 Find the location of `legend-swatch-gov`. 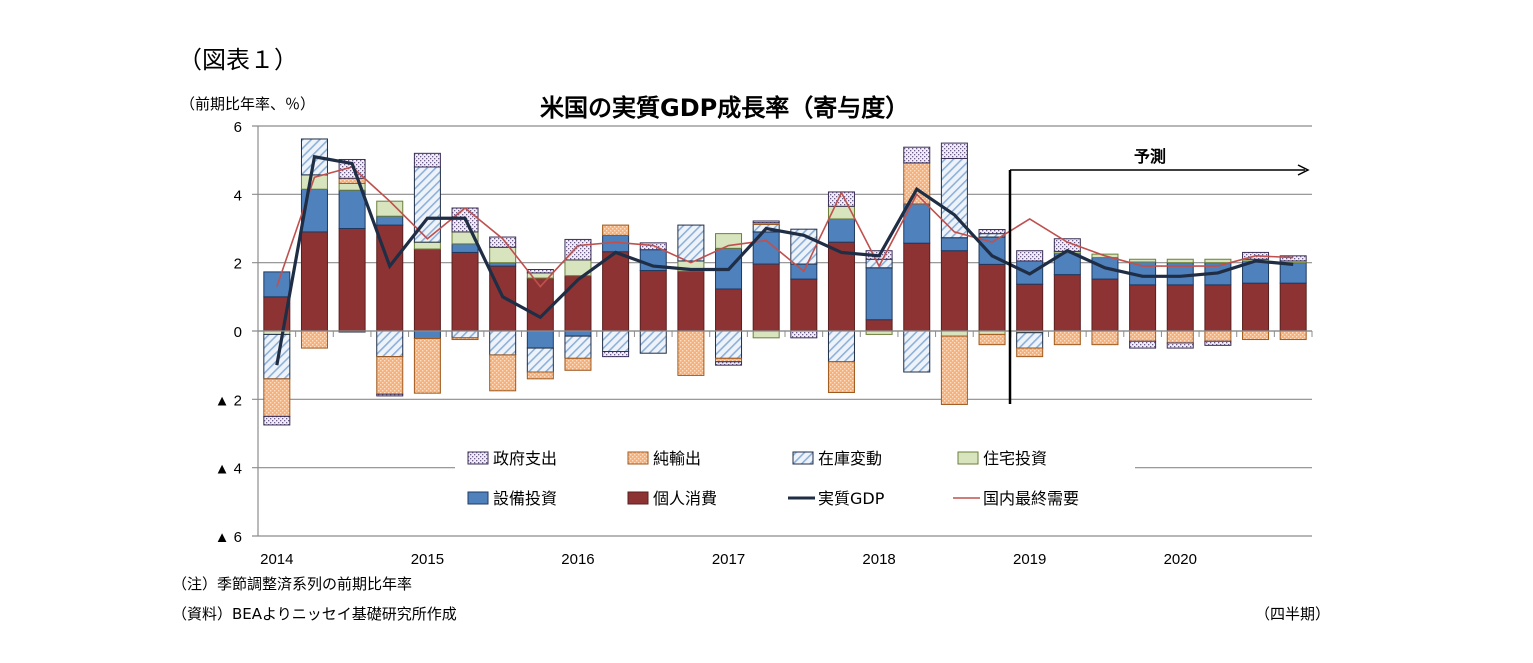

legend-swatch-gov is located at coordinates (478, 458).